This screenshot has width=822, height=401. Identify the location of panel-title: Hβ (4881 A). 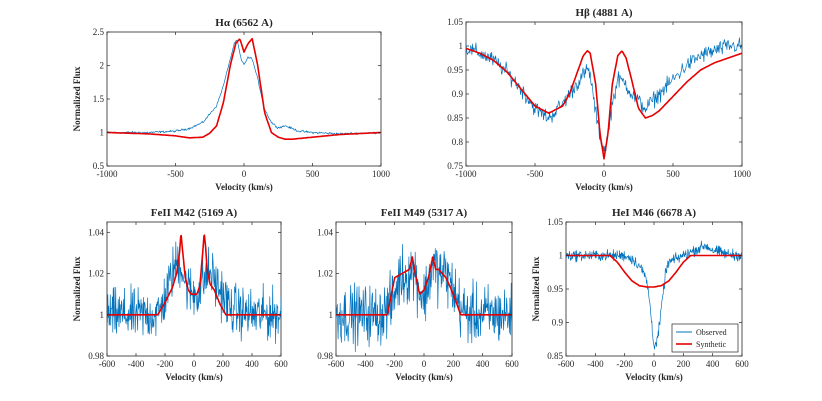
(603, 13).